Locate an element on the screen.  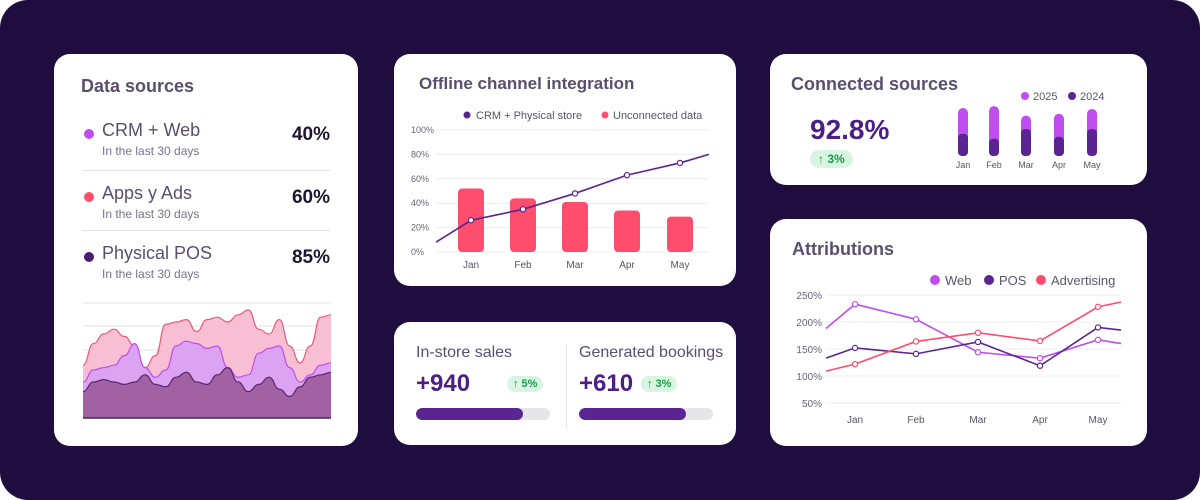
source-percent: 85% is located at coordinates (310, 257).